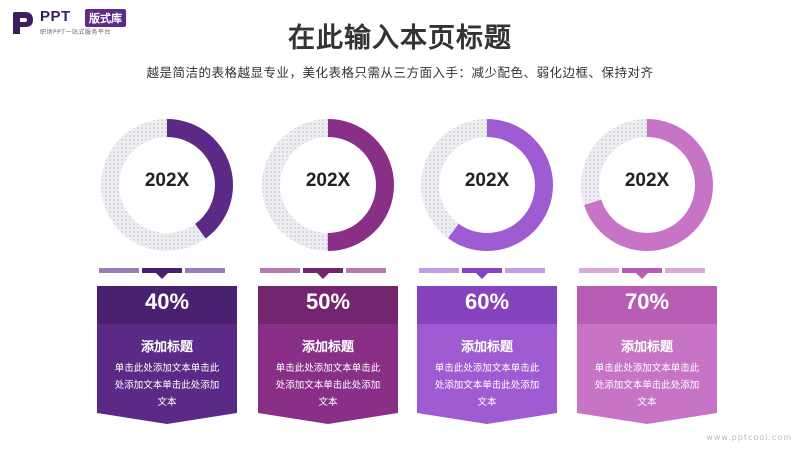 The image size is (800, 450). I want to click on info-panel: 50% 添加标题单击此处添加文本单击此处添加文本单击此处添加文本, so click(328, 355).